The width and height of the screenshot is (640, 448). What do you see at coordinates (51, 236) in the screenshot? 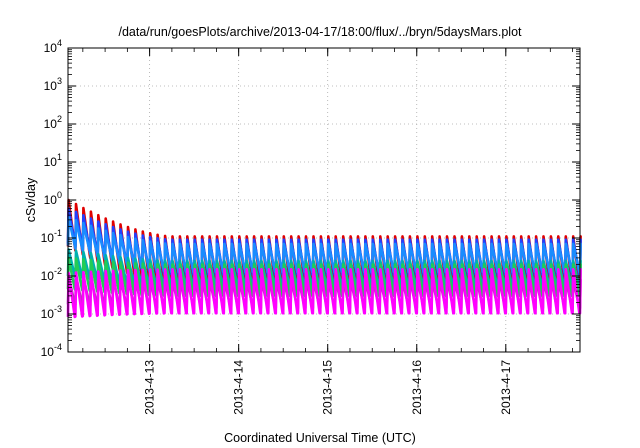
I see `y-tick-label: 10⁻¹` at bounding box center [51, 236].